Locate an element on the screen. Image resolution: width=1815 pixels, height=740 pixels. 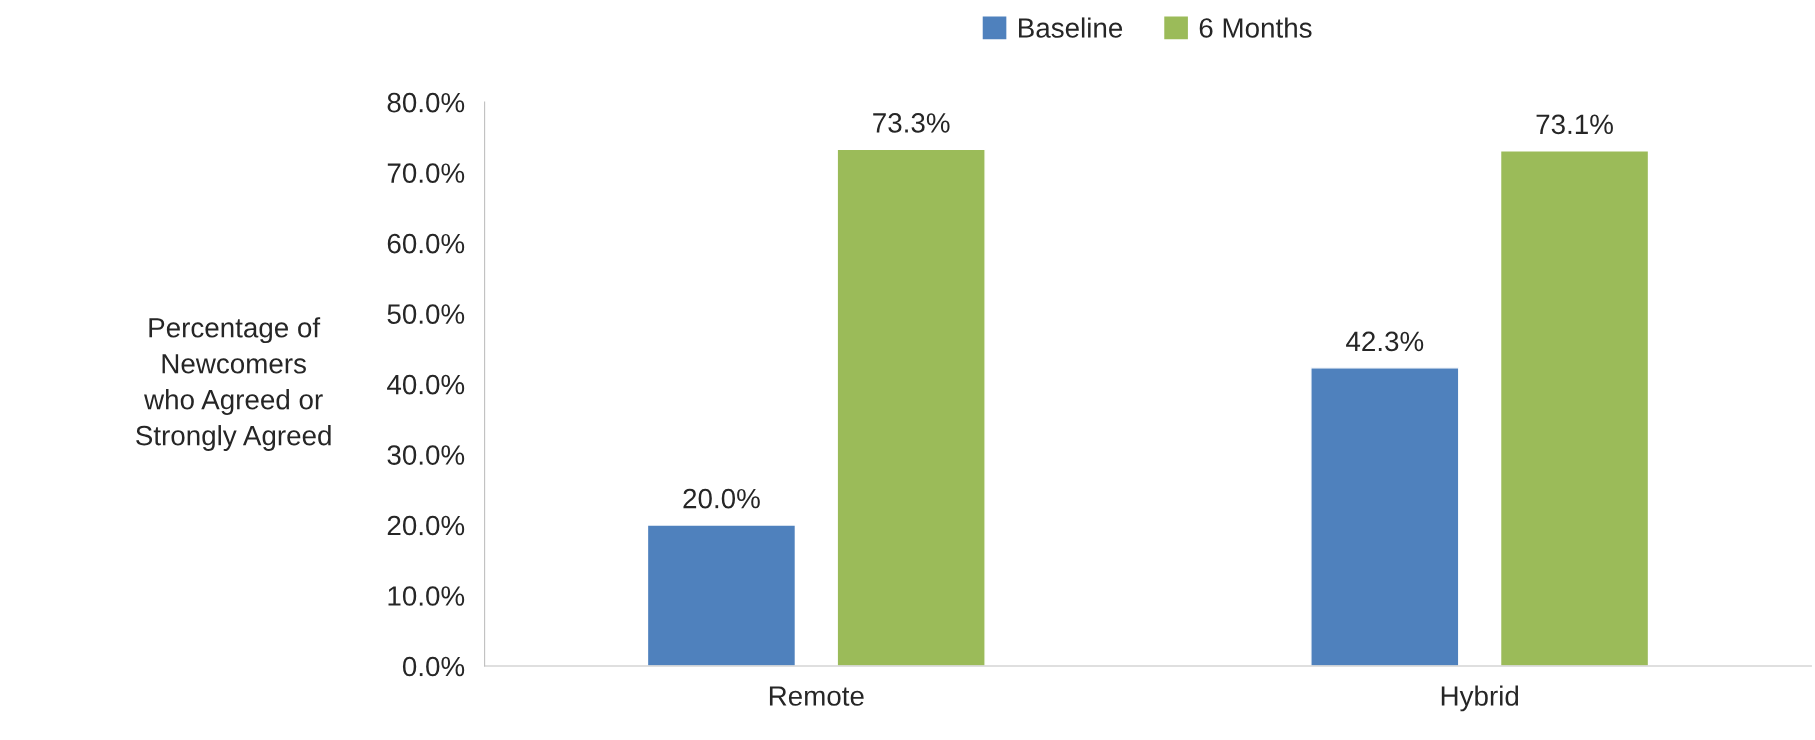
y-tick-label: 50.0% is located at coordinates (426, 314).